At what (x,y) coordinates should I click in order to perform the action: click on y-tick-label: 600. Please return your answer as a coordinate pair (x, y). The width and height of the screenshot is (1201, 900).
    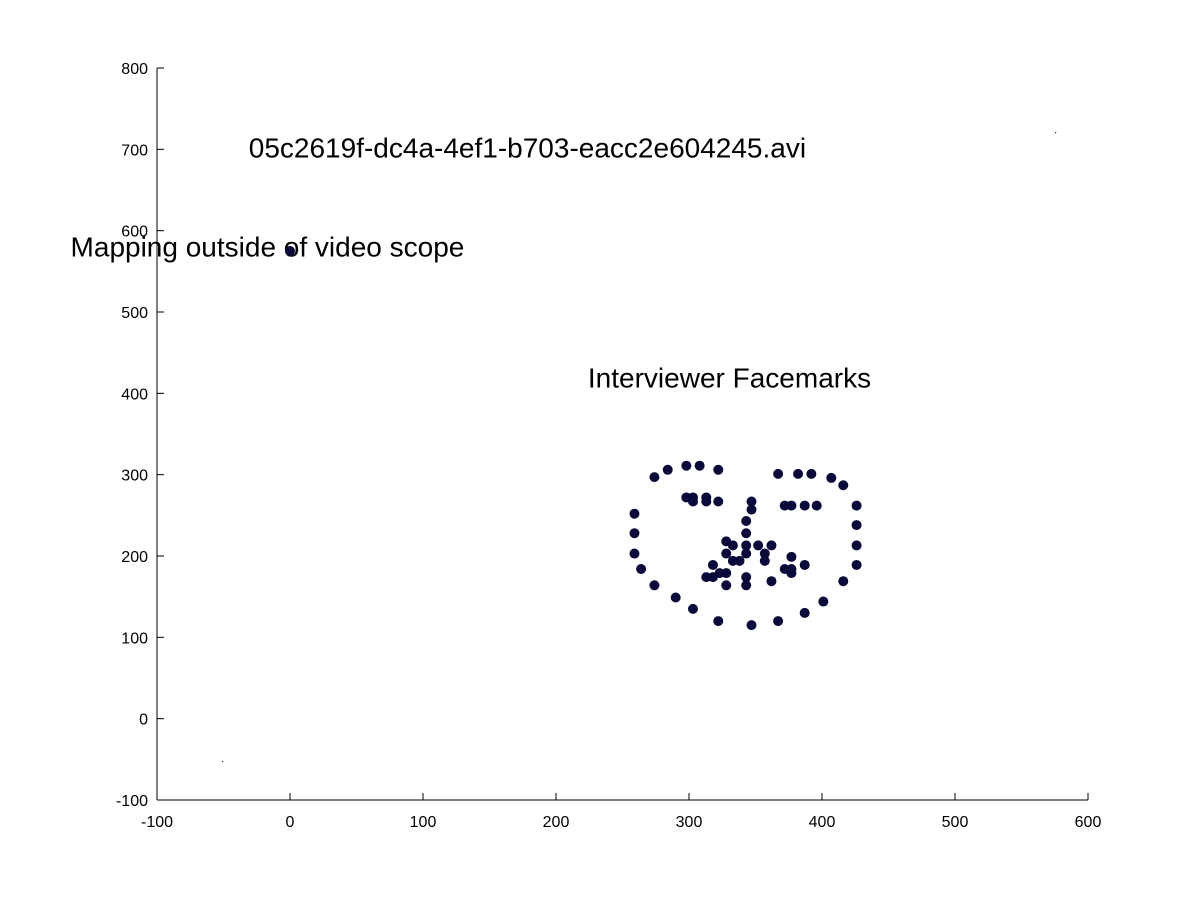
    Looking at the image, I should click on (134, 232).